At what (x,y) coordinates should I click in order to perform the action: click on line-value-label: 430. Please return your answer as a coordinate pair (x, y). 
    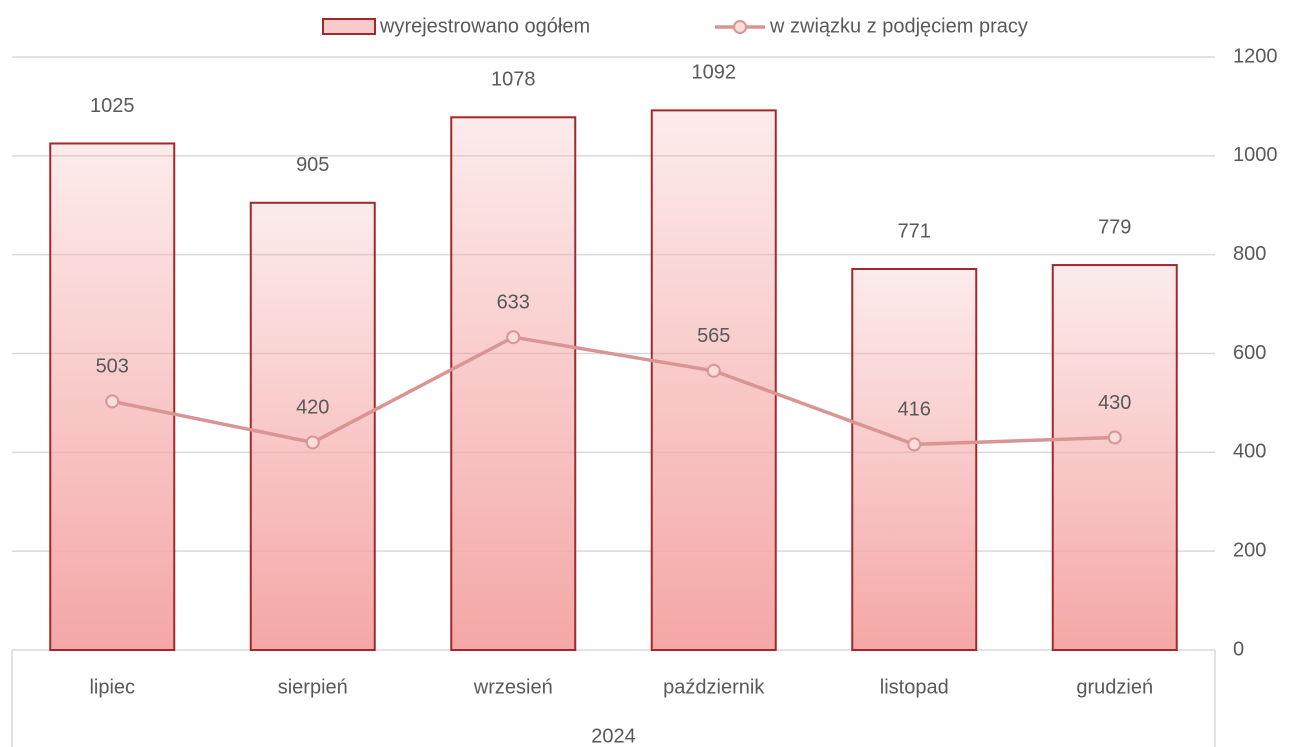
    Looking at the image, I should click on (1114, 403).